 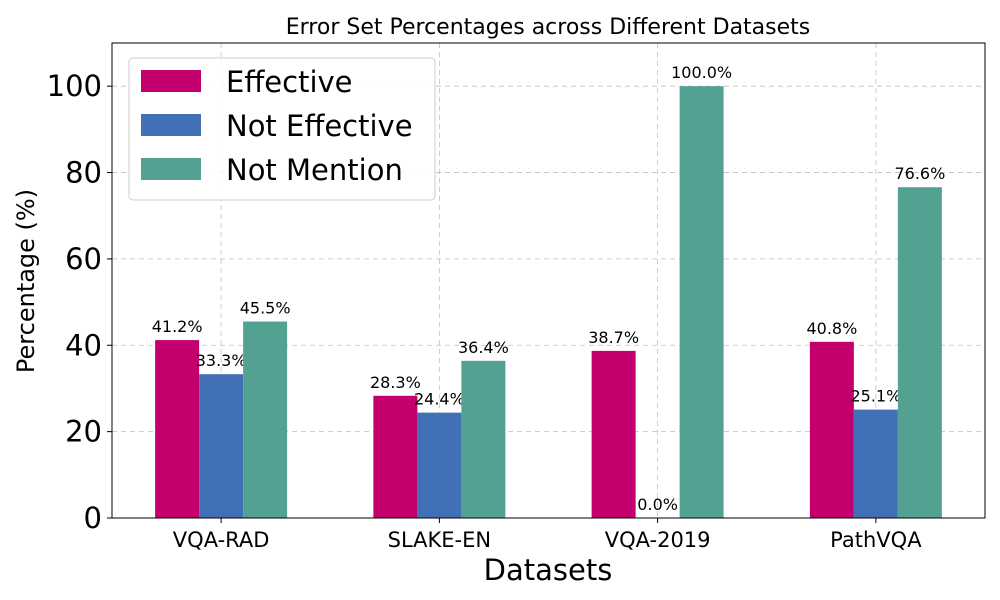 What do you see at coordinates (876, 540) in the screenshot?
I see `x-tick-label: PathVQA` at bounding box center [876, 540].